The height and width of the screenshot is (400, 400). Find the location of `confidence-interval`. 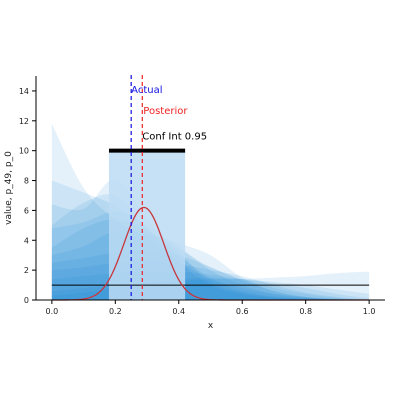

confidence-interval is located at coordinates (147, 224).